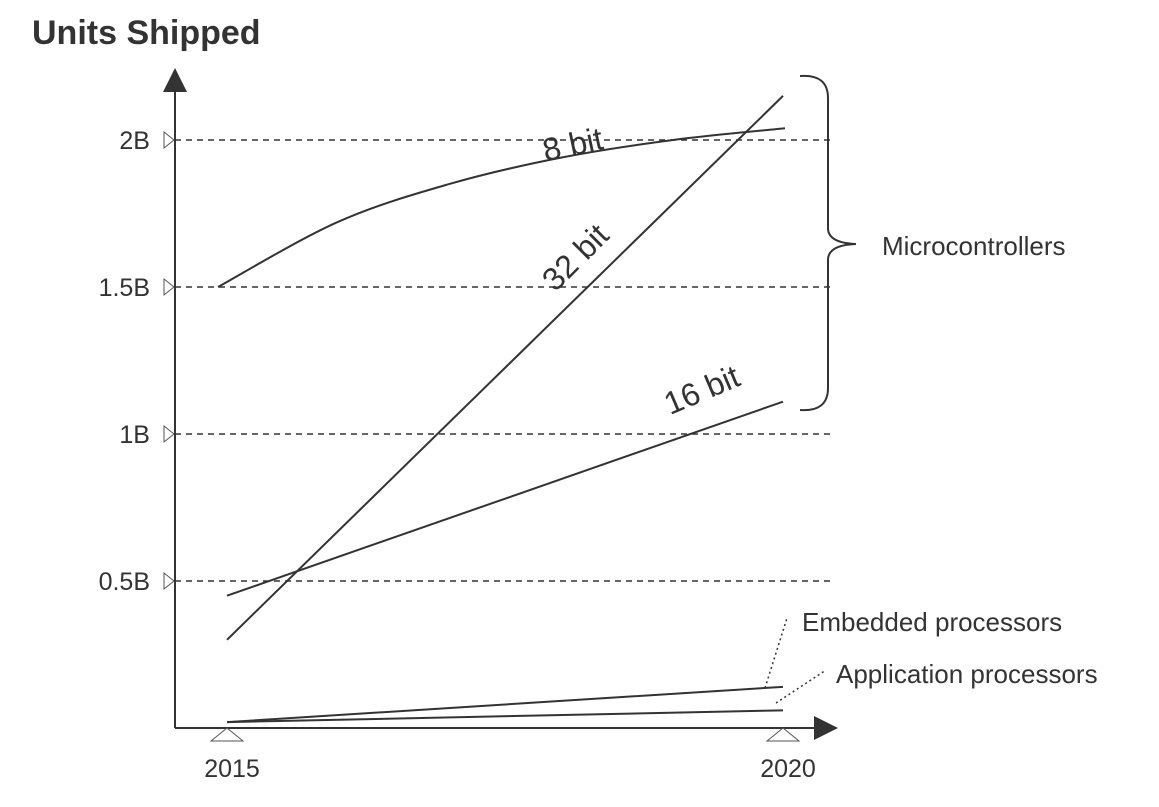  What do you see at coordinates (974, 246) in the screenshot?
I see `microcontrollers-label: Microcontrollers` at bounding box center [974, 246].